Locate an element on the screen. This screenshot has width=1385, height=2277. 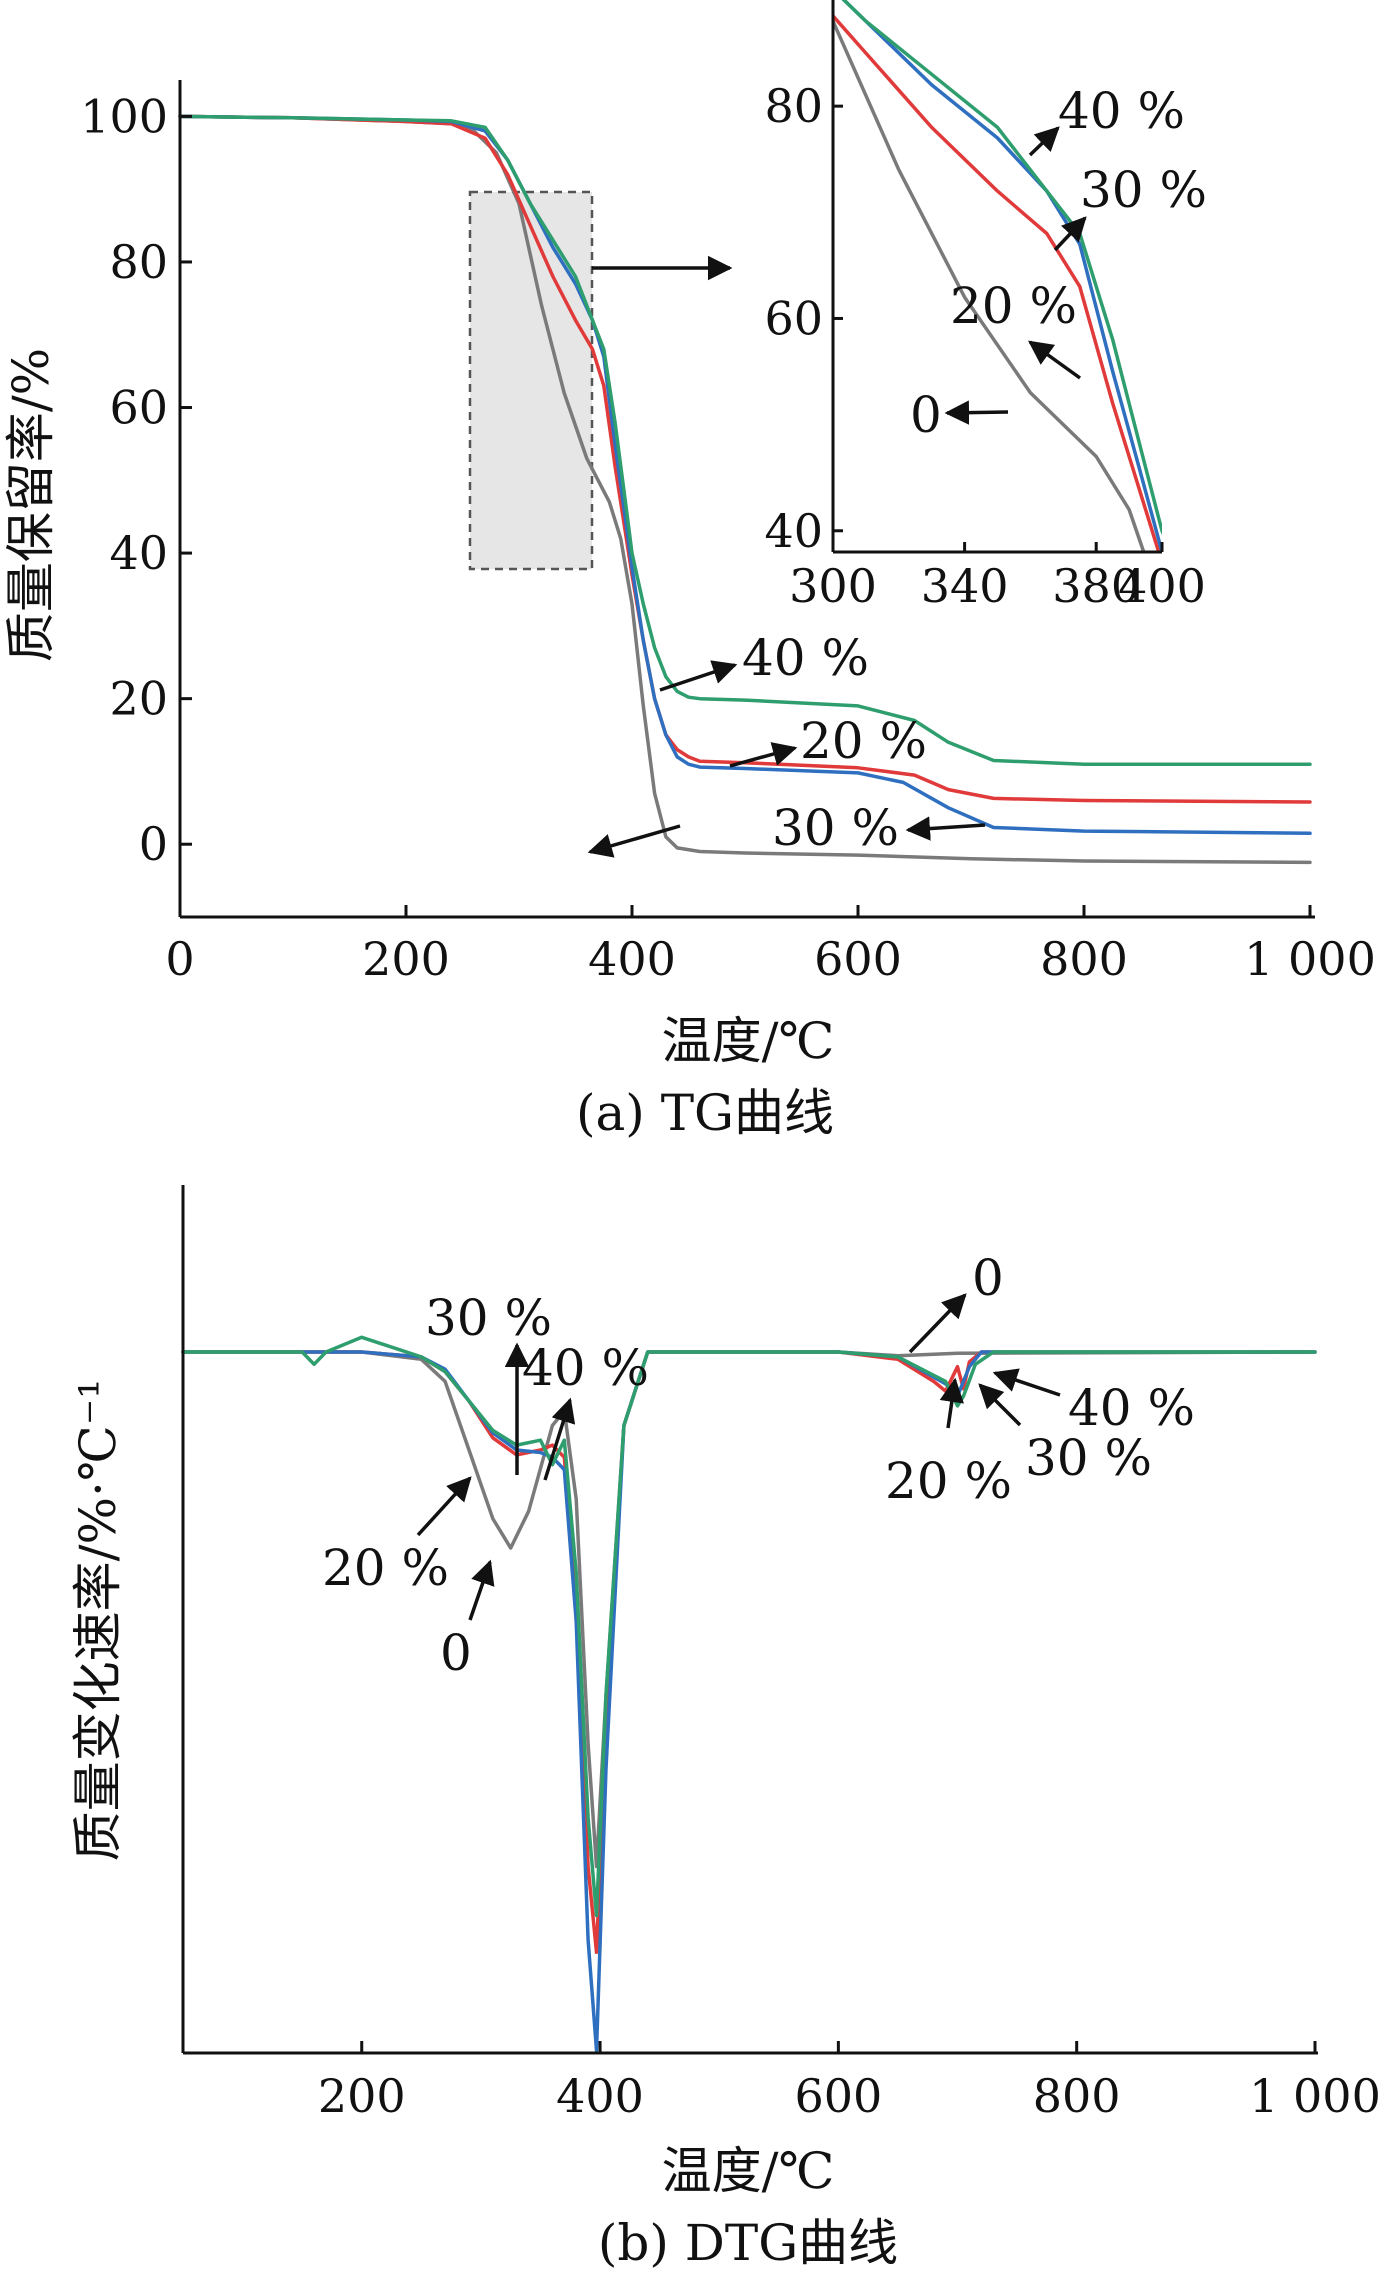
tg-label-30: 30 % is located at coordinates (835, 828).